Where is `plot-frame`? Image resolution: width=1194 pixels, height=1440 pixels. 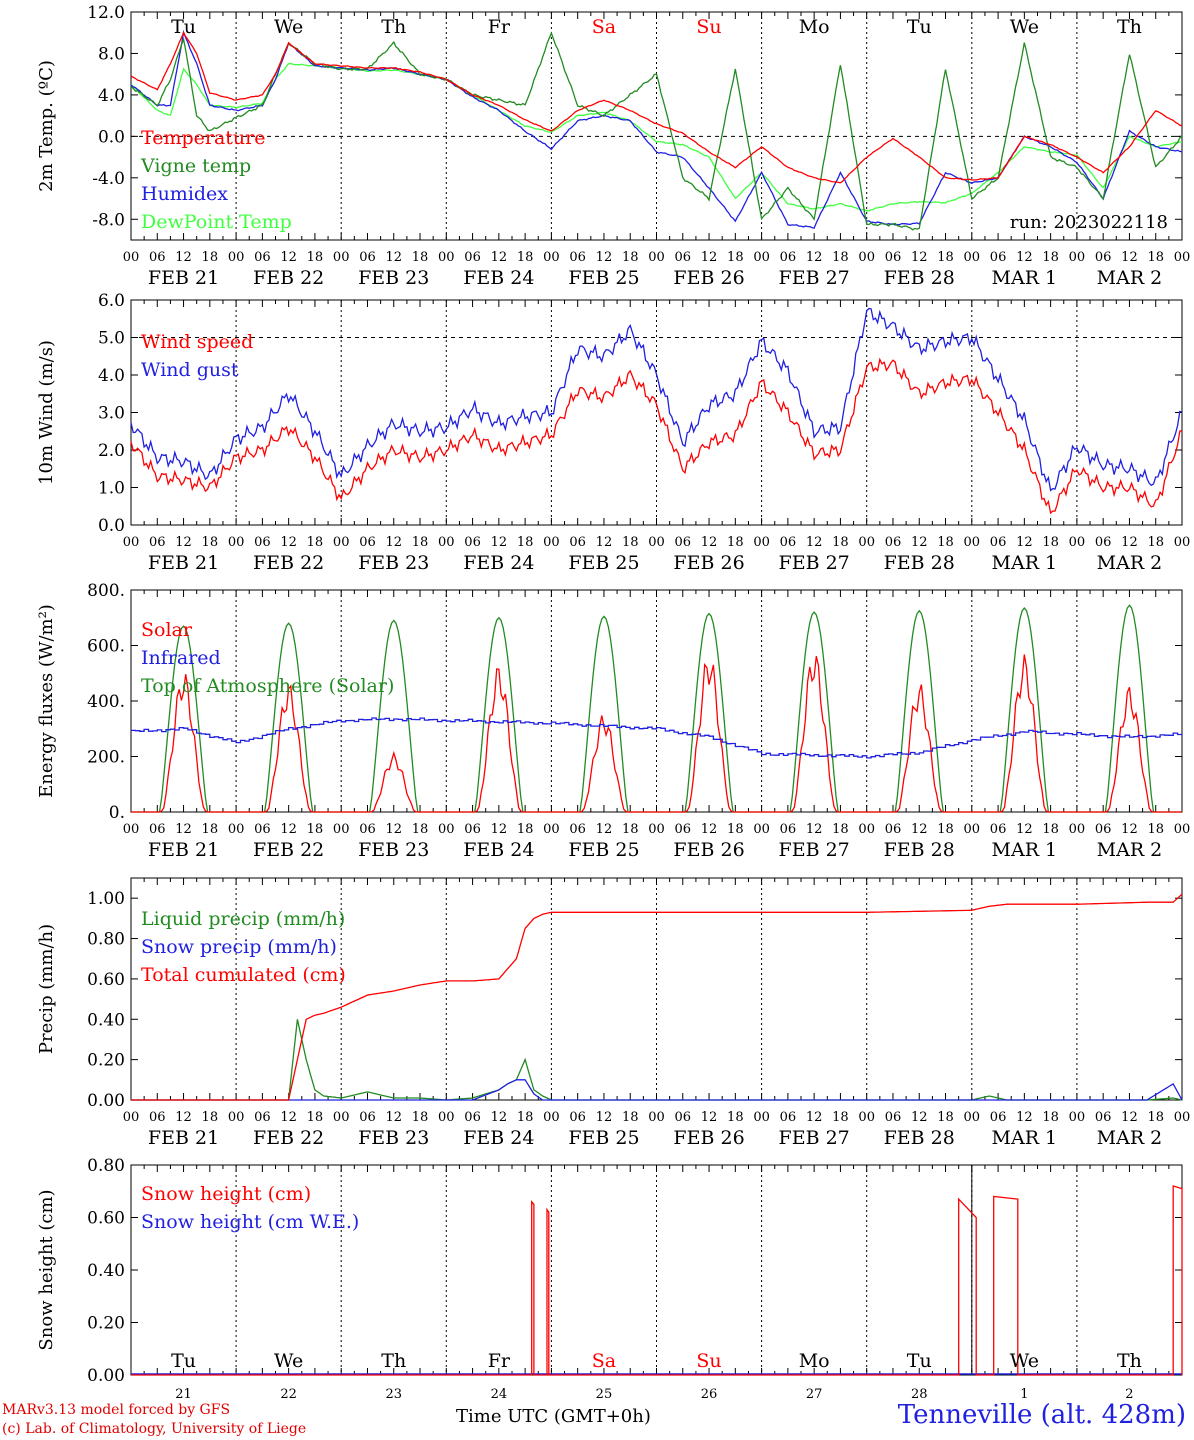
plot-frame is located at coordinates (656, 126).